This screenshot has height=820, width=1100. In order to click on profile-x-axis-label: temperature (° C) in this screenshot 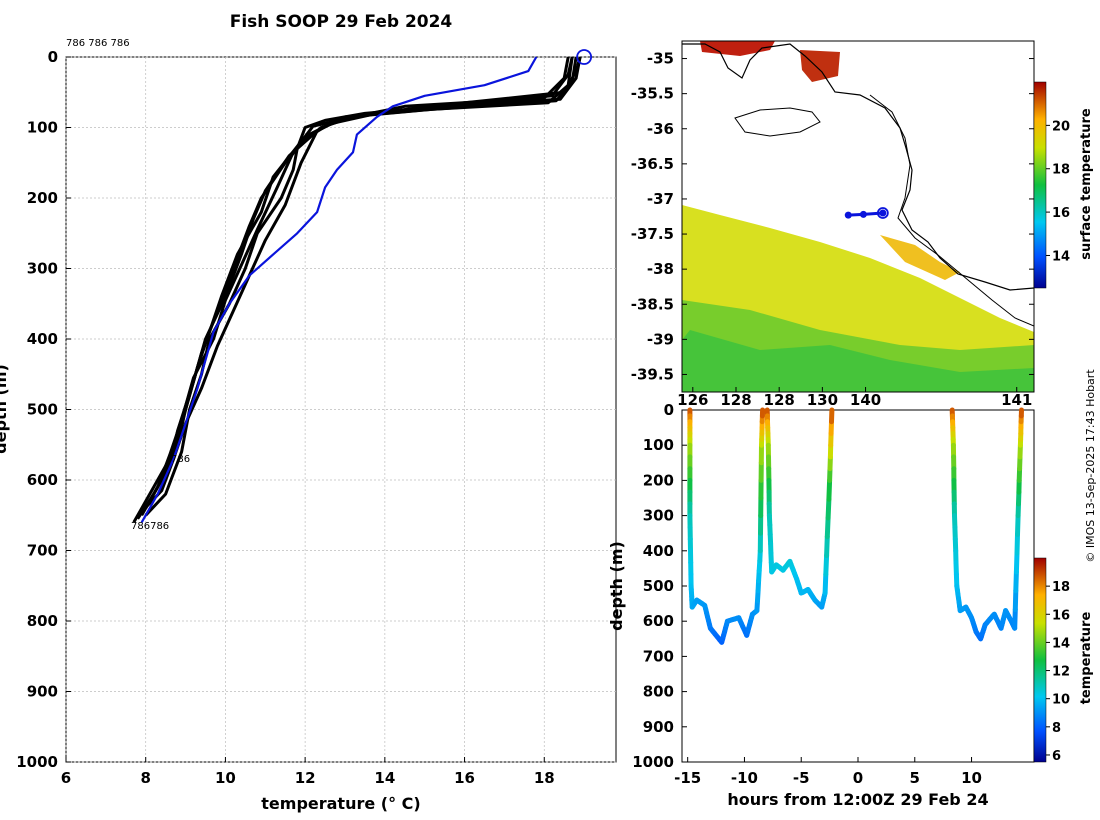, I will do `click(340, 803)`.